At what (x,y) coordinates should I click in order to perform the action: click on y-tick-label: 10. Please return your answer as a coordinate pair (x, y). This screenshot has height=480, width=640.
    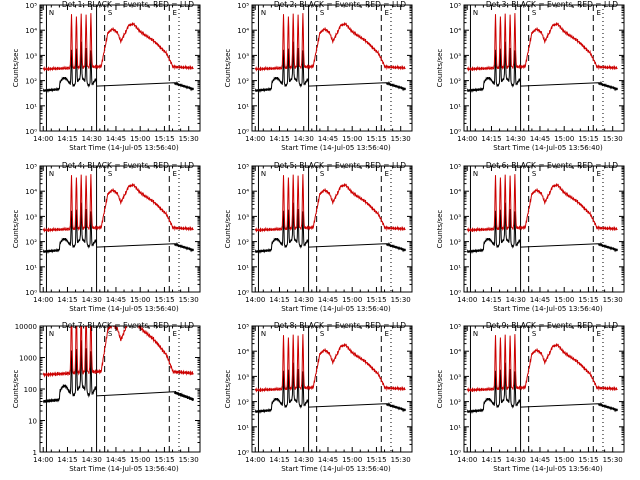
    Looking at the image, I should click on (32, 422).